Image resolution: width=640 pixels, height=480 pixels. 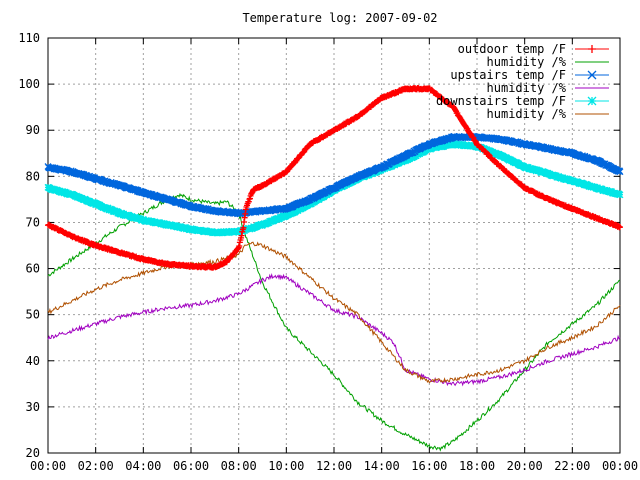 What do you see at coordinates (508, 75) in the screenshot?
I see `legend-label: upstairs temp /F` at bounding box center [508, 75].